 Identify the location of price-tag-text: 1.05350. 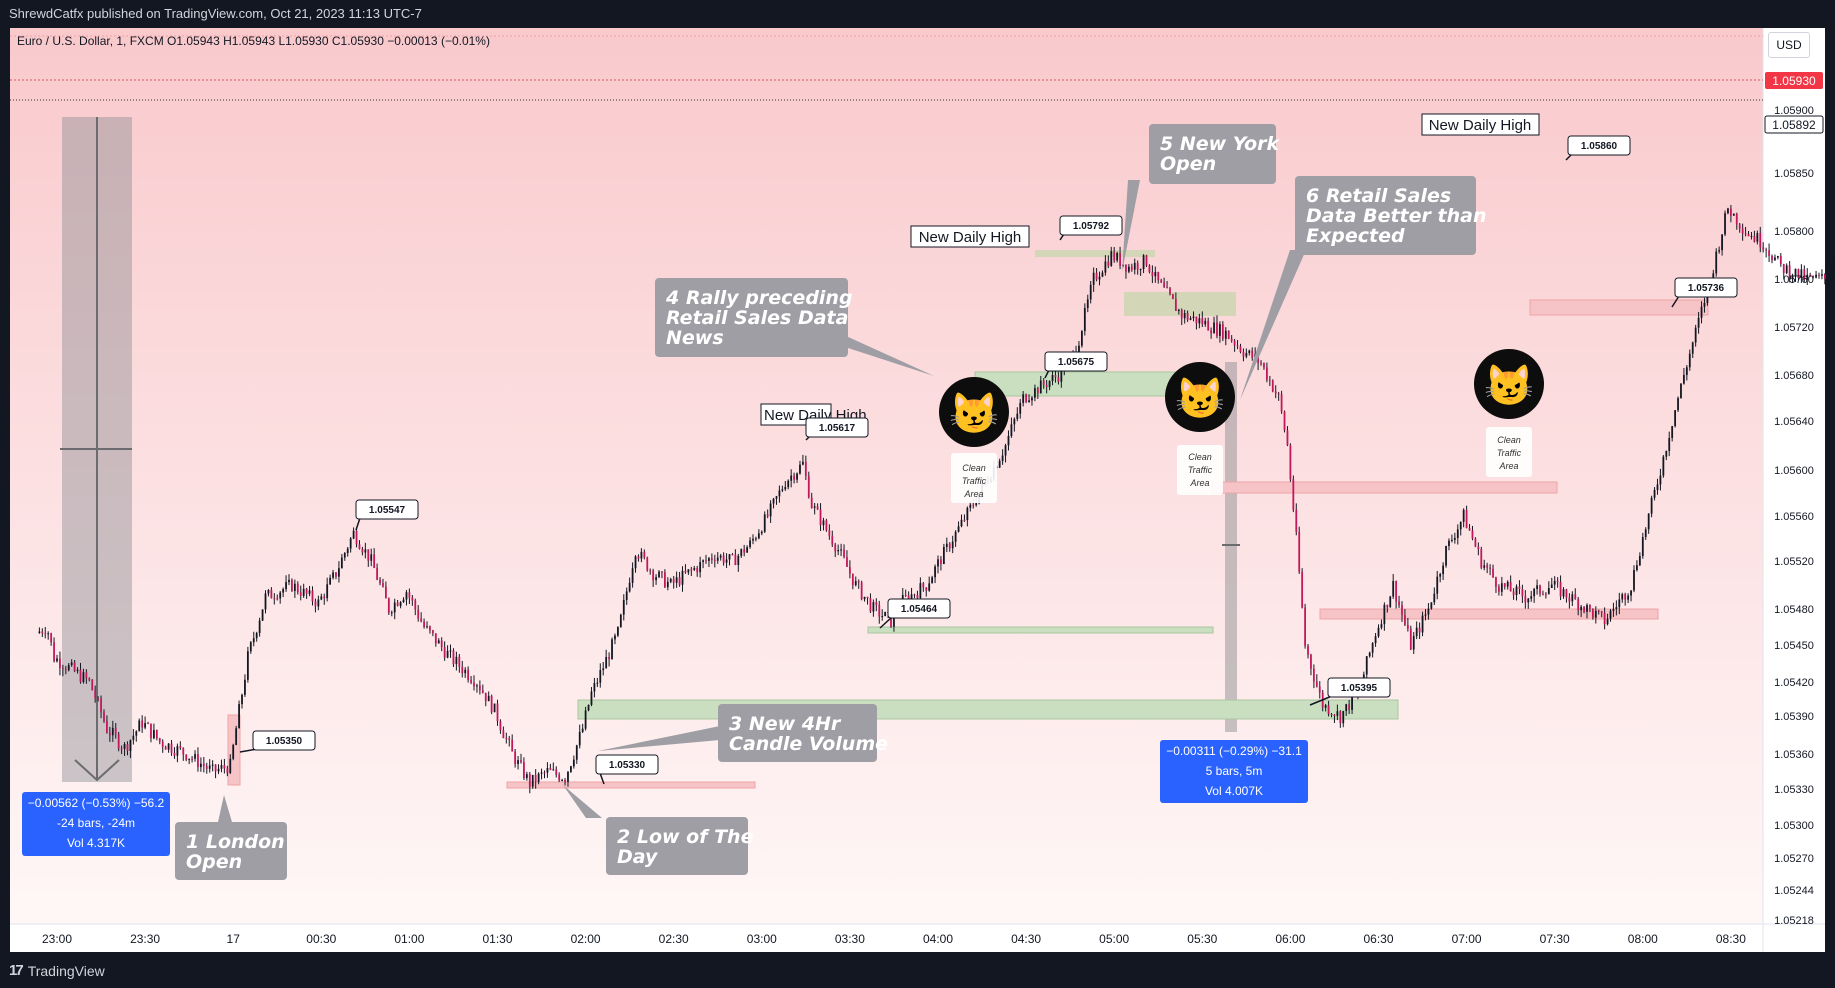
(284, 741).